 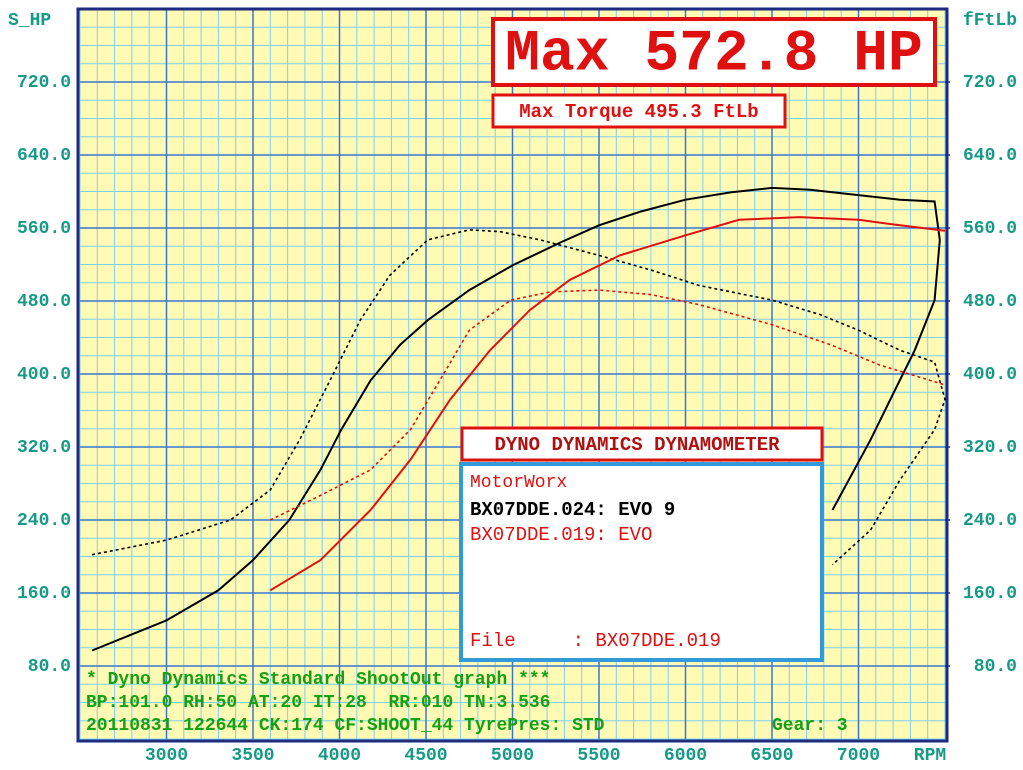 What do you see at coordinates (990, 594) in the screenshot?
I see `y2-tick-label: 160.0` at bounding box center [990, 594].